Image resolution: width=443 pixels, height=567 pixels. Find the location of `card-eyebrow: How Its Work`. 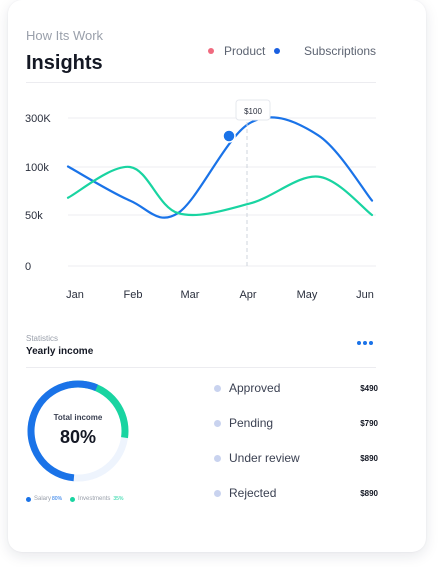

card-eyebrow: How Its Work is located at coordinates (65, 35).